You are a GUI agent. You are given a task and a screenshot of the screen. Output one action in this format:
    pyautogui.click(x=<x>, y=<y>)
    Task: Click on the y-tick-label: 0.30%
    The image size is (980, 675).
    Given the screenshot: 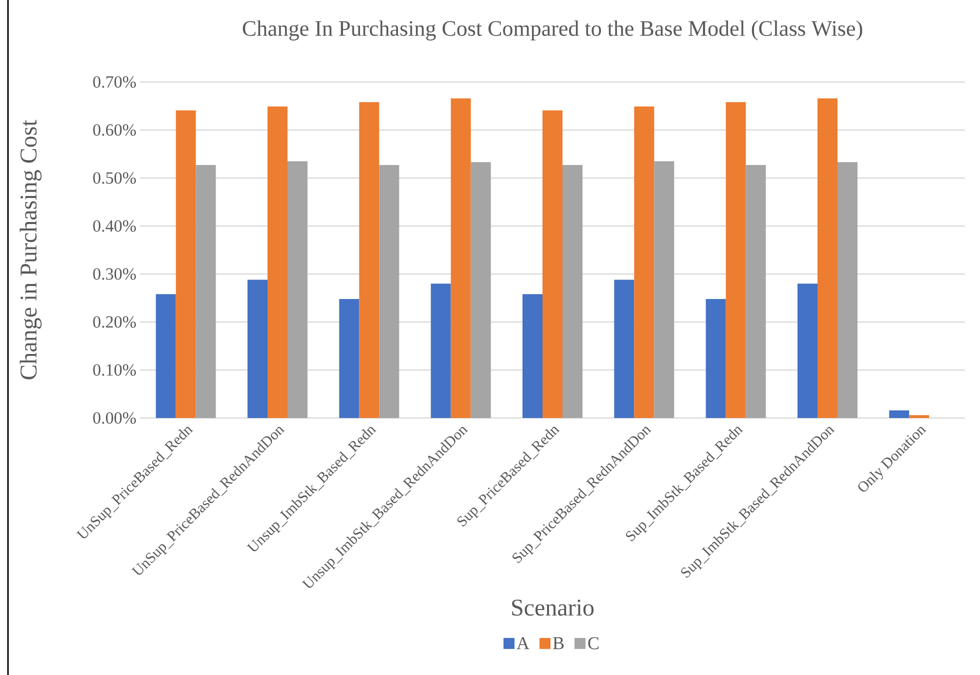 What is the action you would take?
    pyautogui.click(x=114, y=274)
    